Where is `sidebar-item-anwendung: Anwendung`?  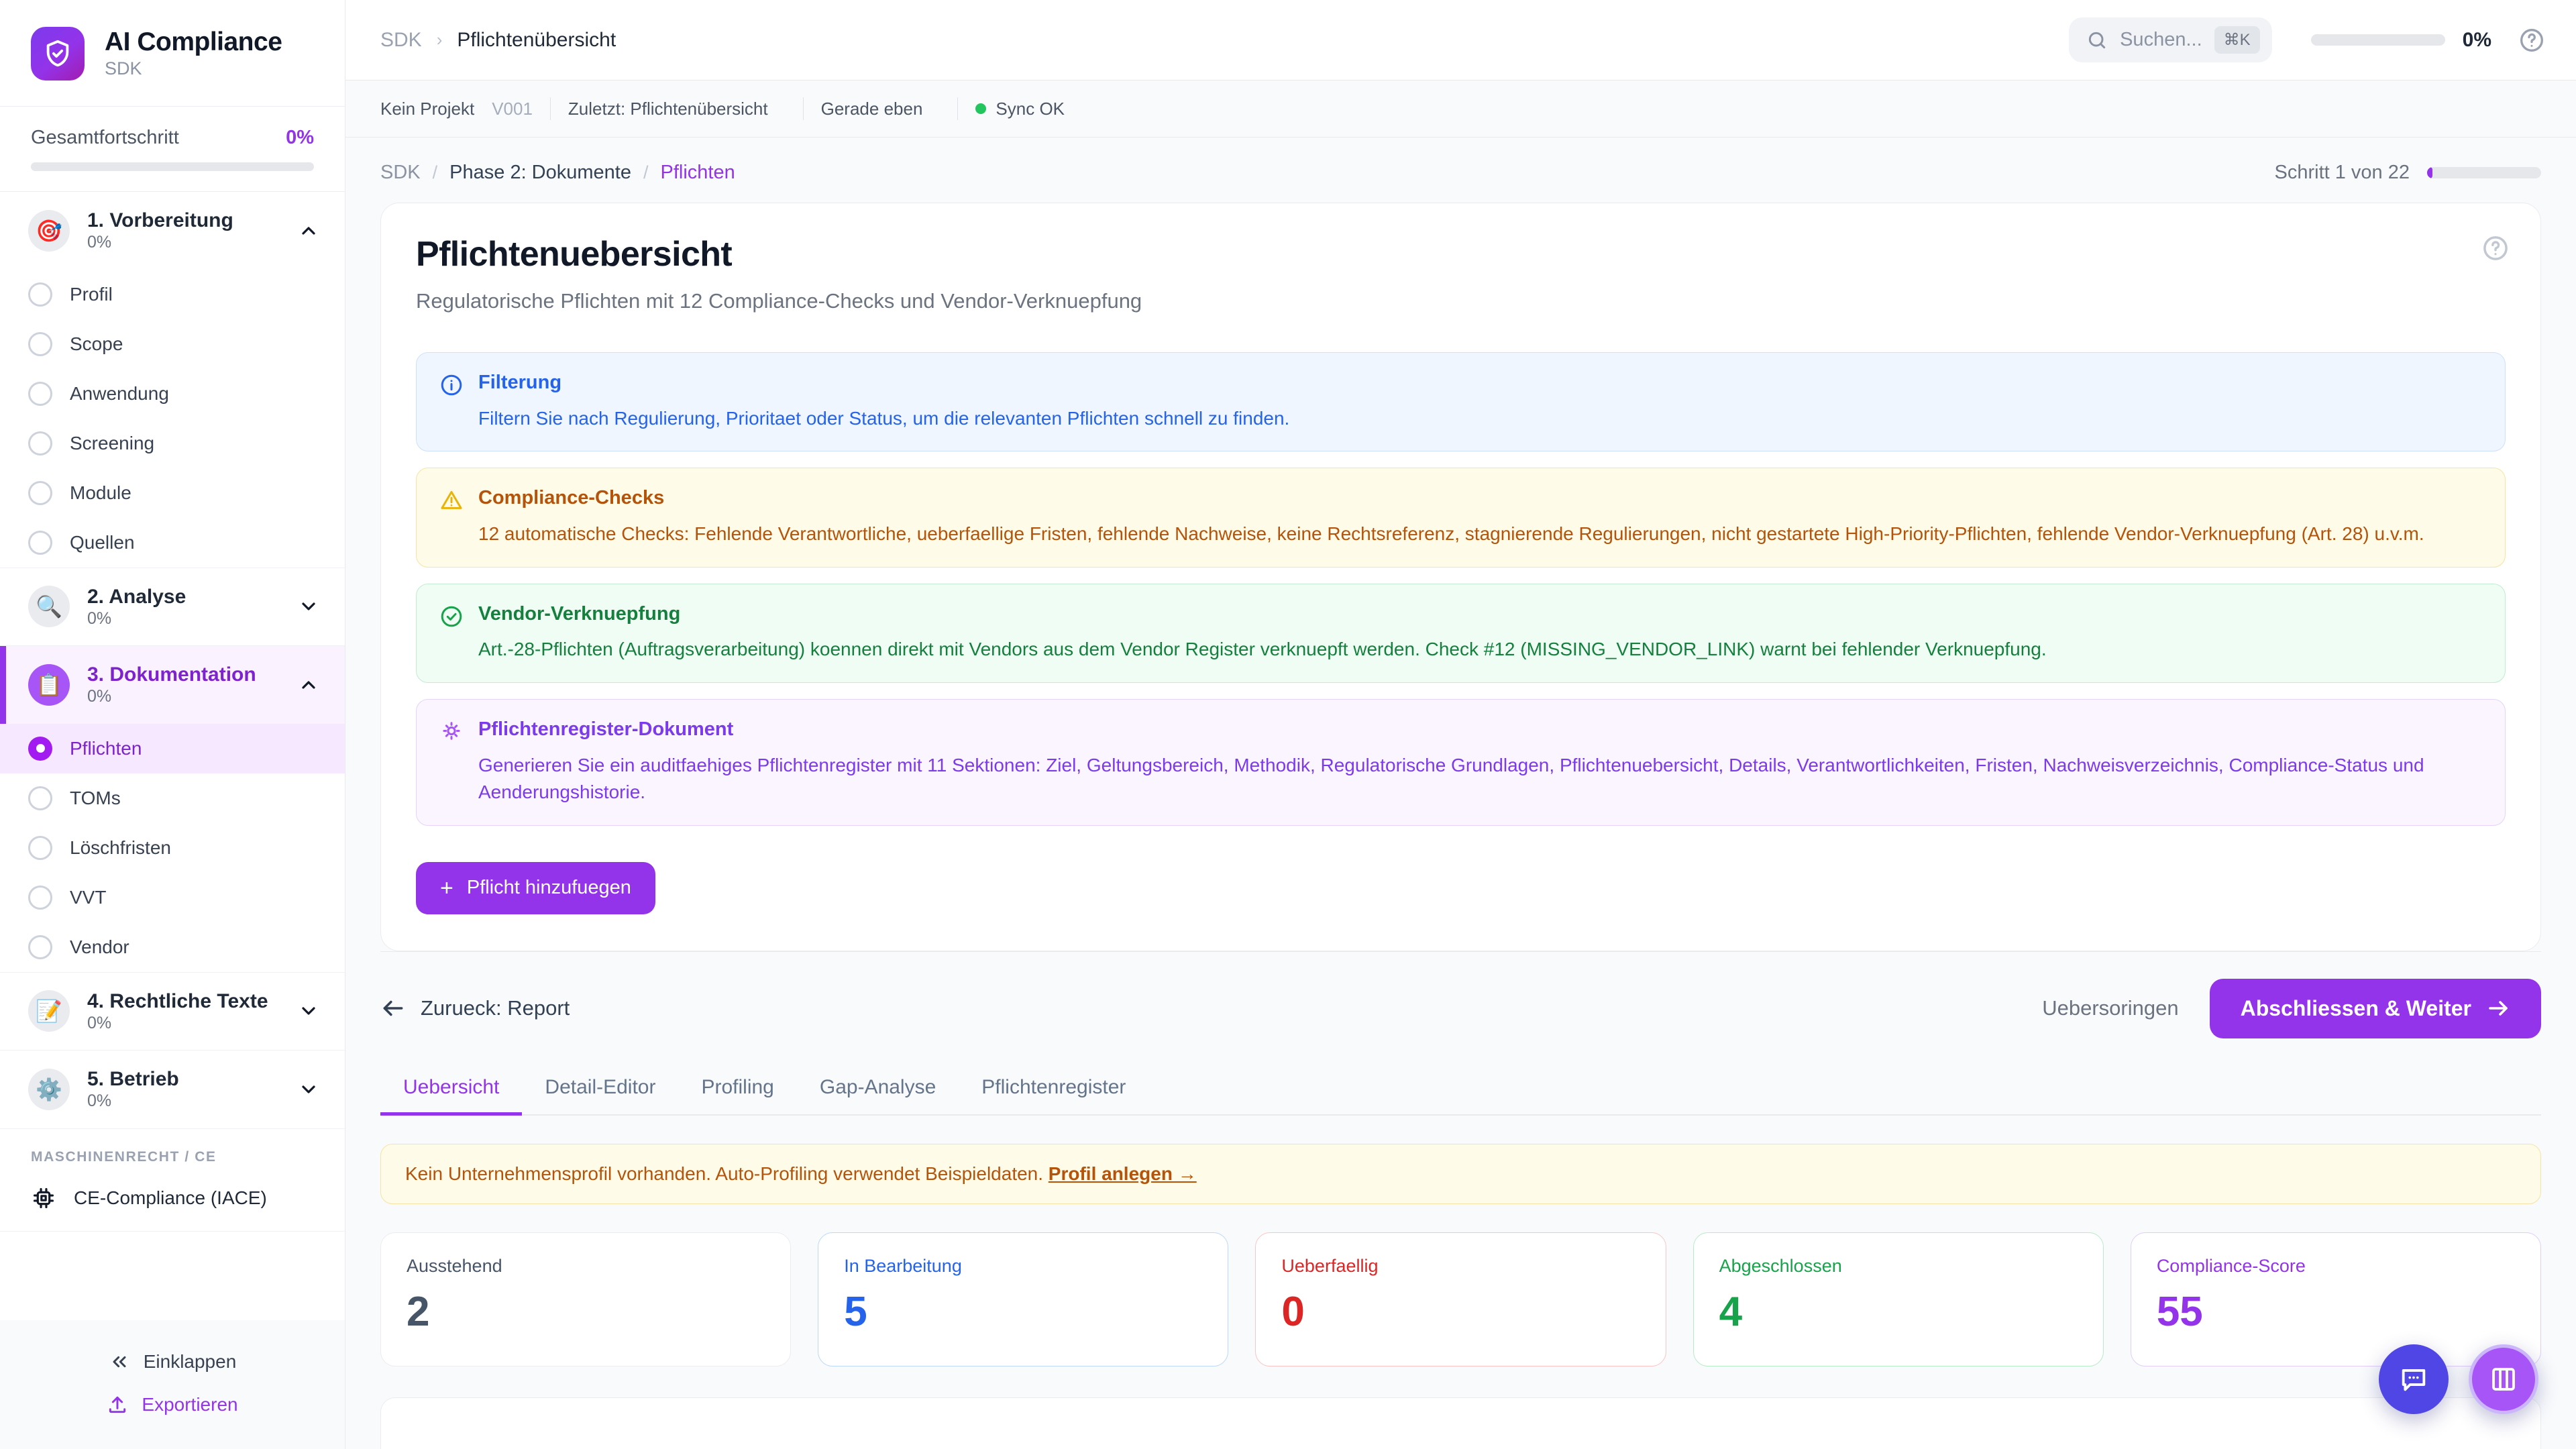 sidebar-item-anwendung: Anwendung is located at coordinates (172, 394).